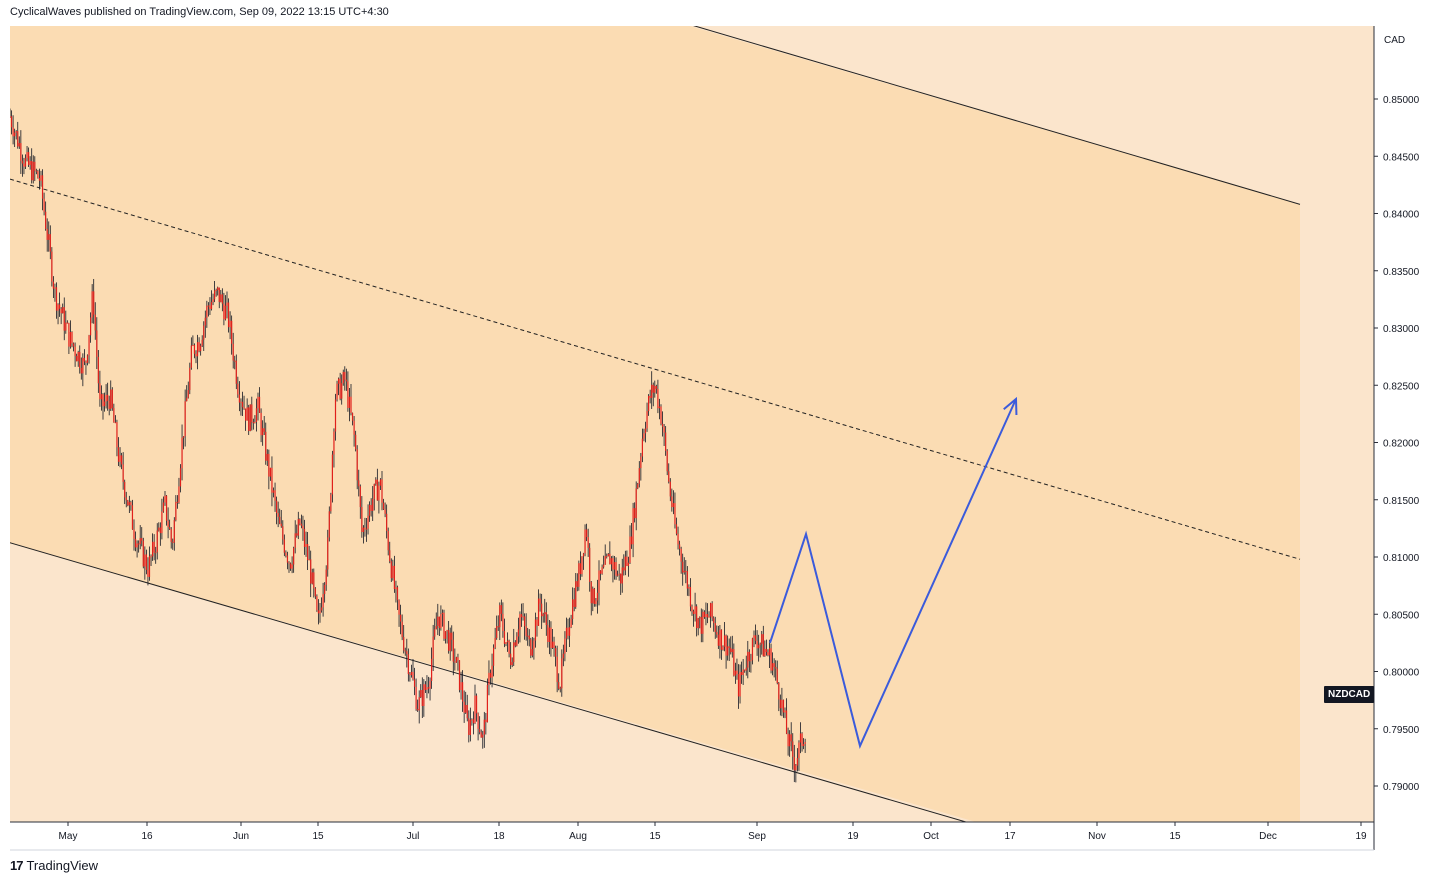  Describe the element at coordinates (1401, 386) in the screenshot. I see `y-tick-label: 0.82500` at that location.